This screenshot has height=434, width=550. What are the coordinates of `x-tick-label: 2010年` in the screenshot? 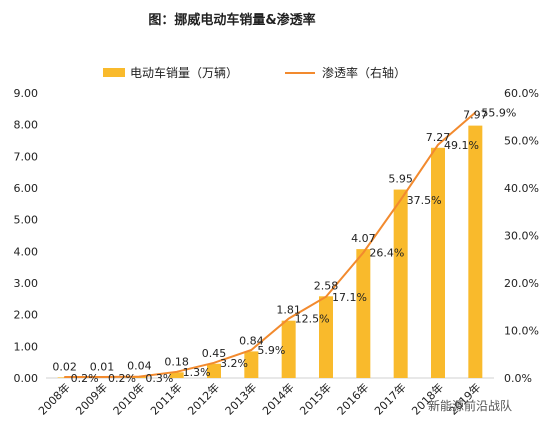 It's located at (128, 398).